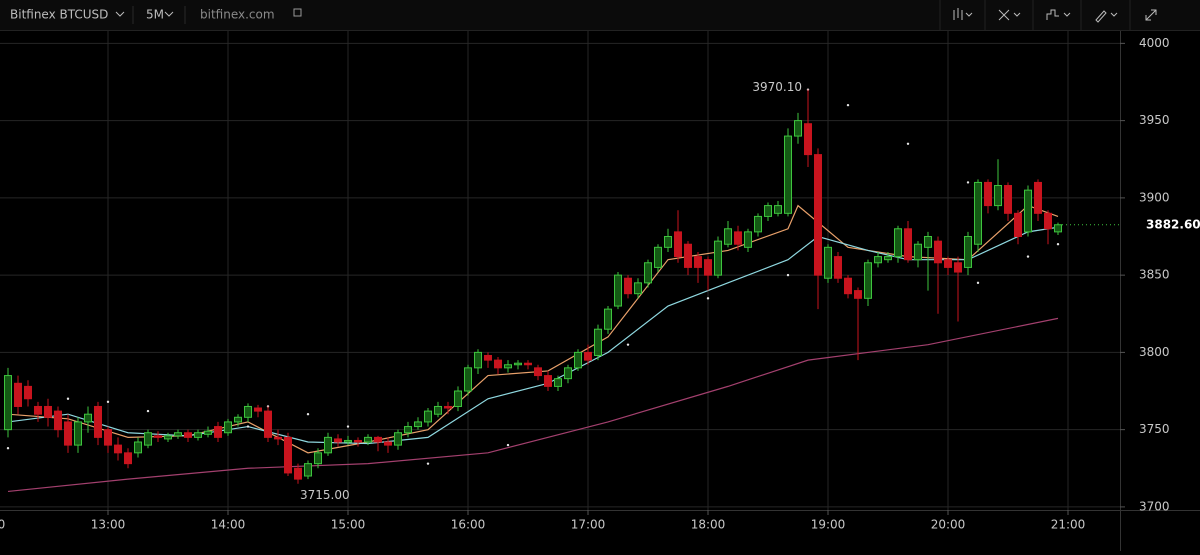 The width and height of the screenshot is (1200, 555). I want to click on x-tick-label: 13:00, so click(108, 525).